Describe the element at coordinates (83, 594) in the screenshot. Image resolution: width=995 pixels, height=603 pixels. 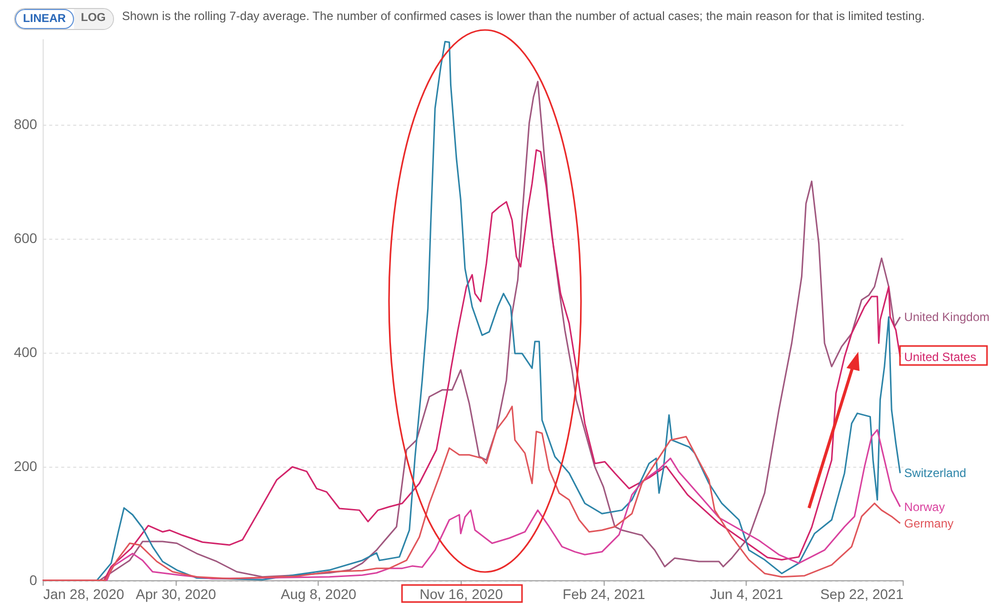
I see `x-tick-label: Jan 28, 2020` at that location.